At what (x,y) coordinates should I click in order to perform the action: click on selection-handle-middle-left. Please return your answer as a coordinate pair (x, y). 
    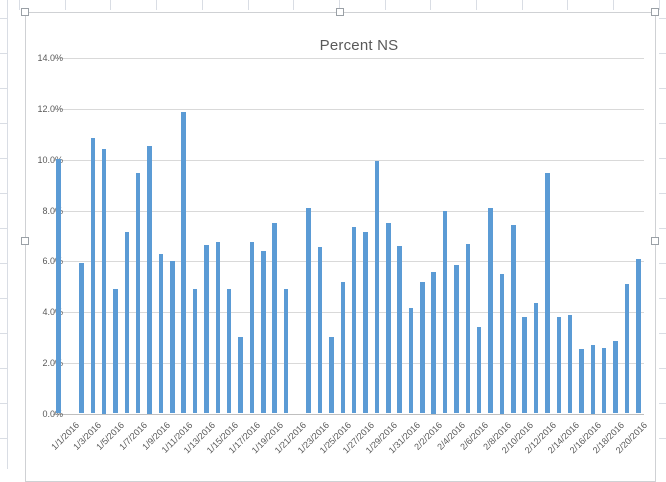
    Looking at the image, I should click on (25, 241).